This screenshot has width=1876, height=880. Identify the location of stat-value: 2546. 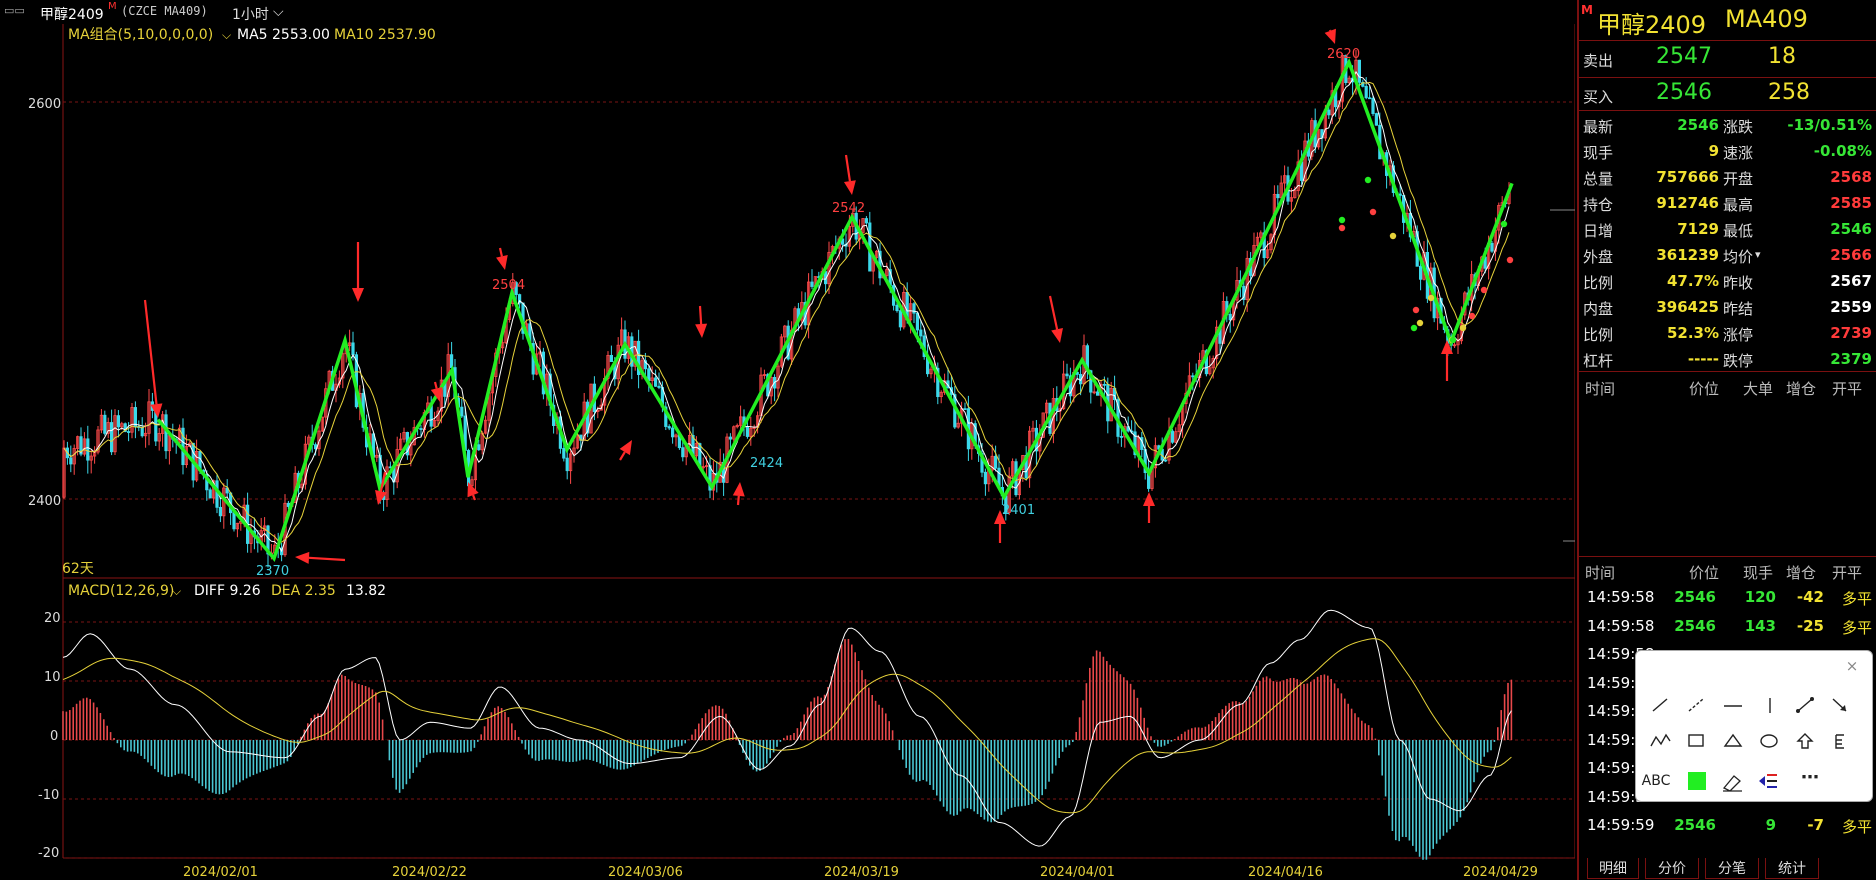
(1851, 229).